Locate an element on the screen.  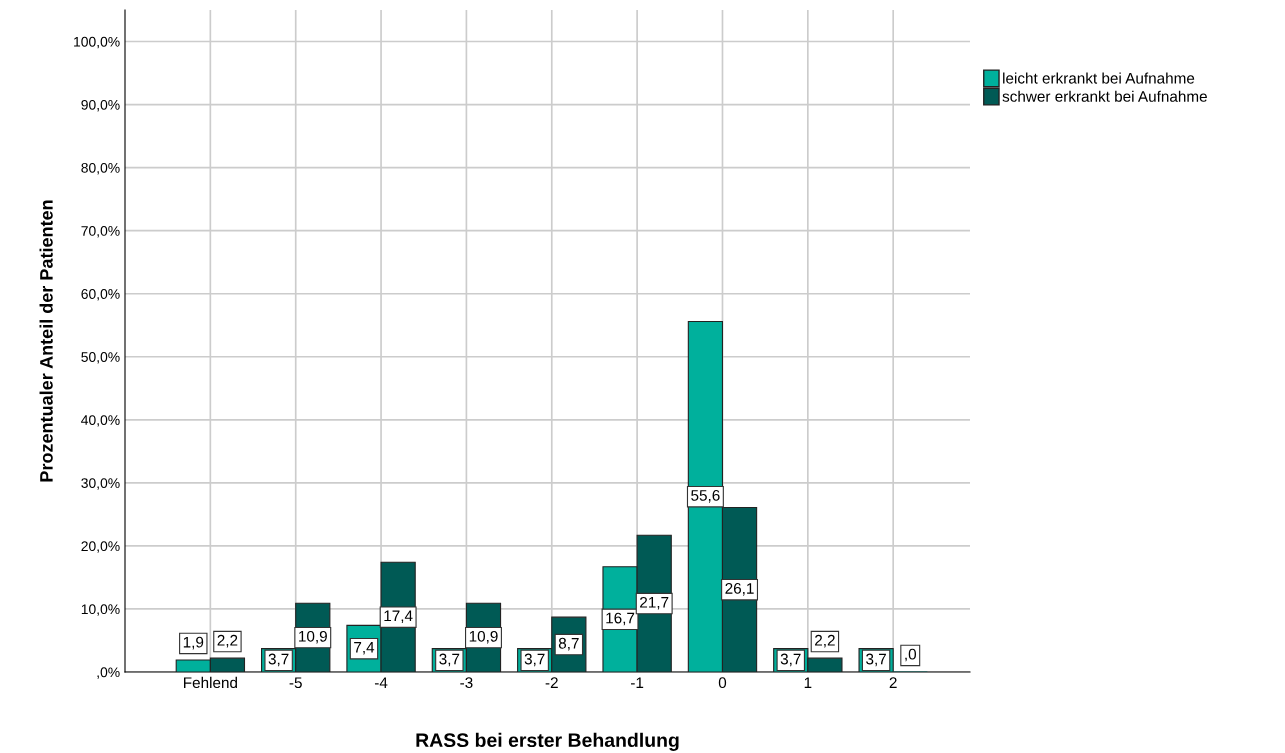
x-tick-label: 2 is located at coordinates (893, 682).